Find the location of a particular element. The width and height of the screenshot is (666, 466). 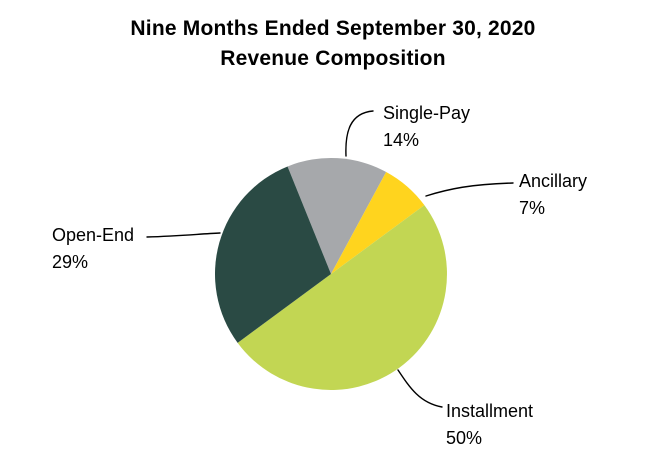

callout-installment-label: Installment is located at coordinates (490, 411).